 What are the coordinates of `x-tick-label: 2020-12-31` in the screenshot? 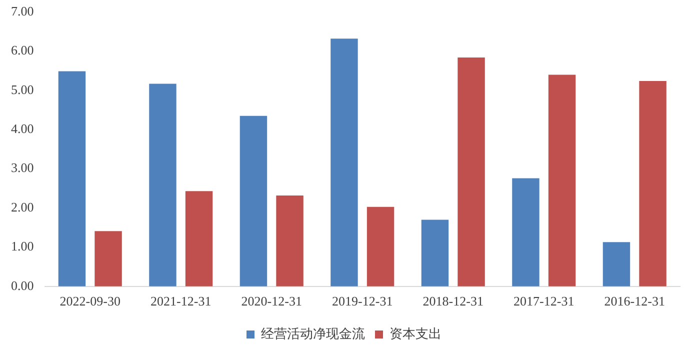 It's located at (271, 301).